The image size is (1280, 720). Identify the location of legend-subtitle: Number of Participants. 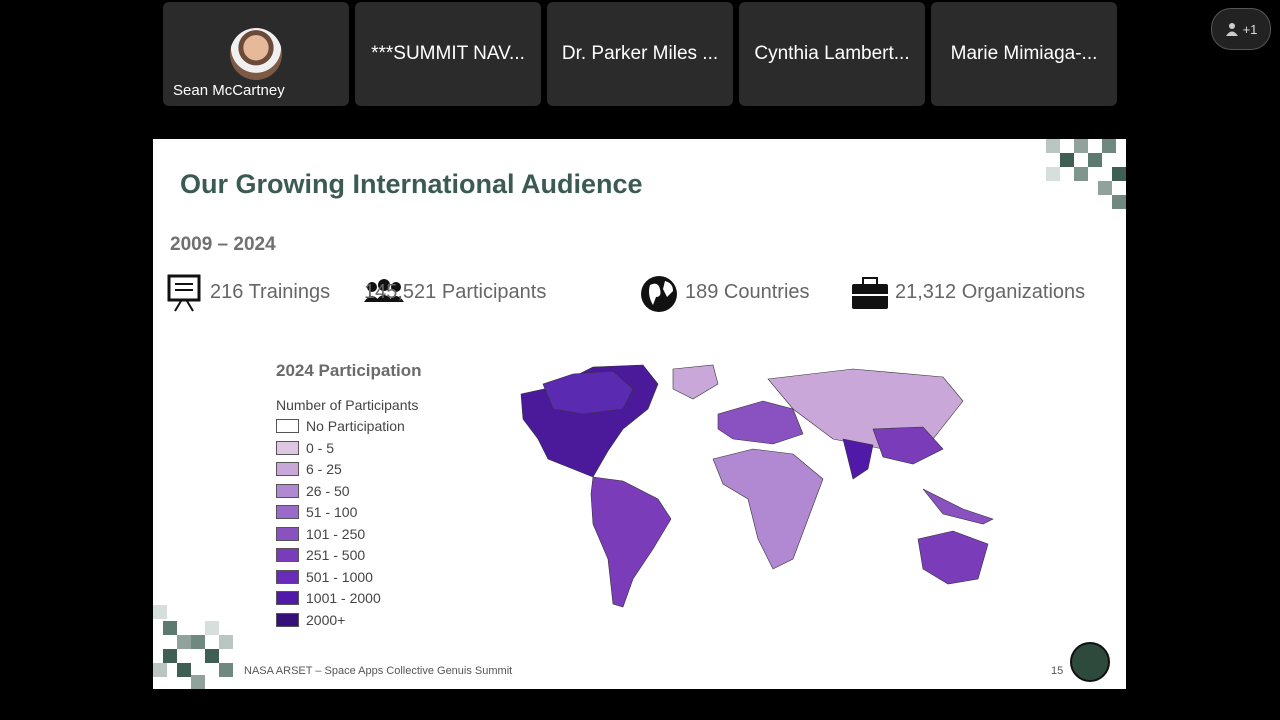
(347, 405).